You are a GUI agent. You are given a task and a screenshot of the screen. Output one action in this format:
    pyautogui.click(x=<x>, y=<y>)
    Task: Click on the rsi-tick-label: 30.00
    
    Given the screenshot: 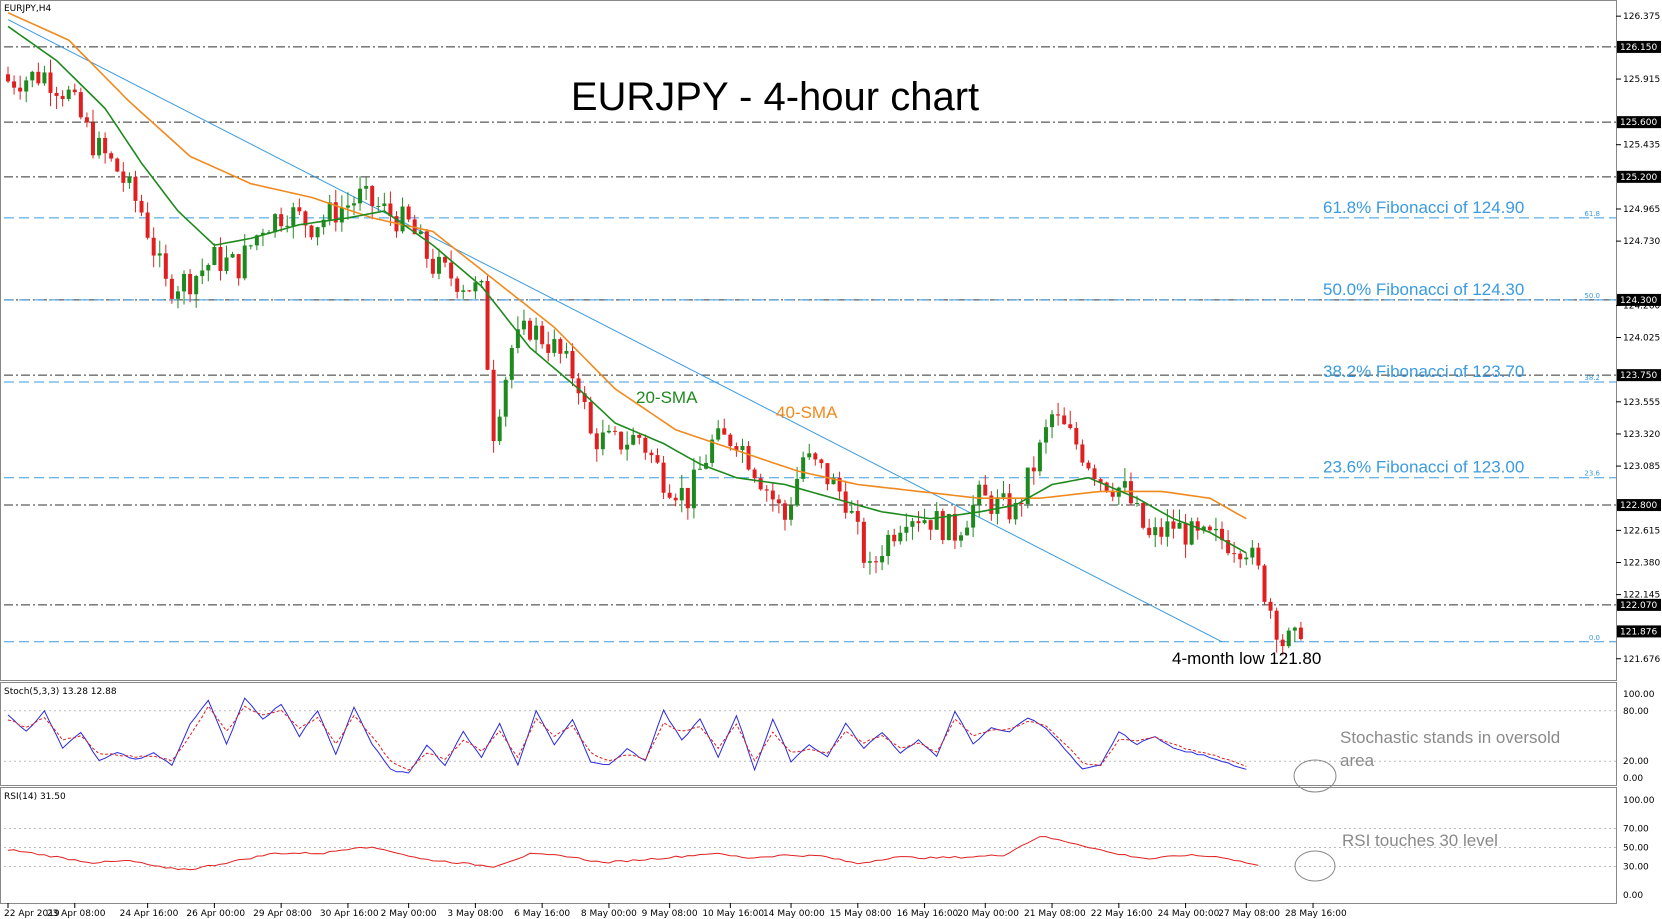 What is the action you would take?
    pyautogui.click(x=1636, y=868)
    